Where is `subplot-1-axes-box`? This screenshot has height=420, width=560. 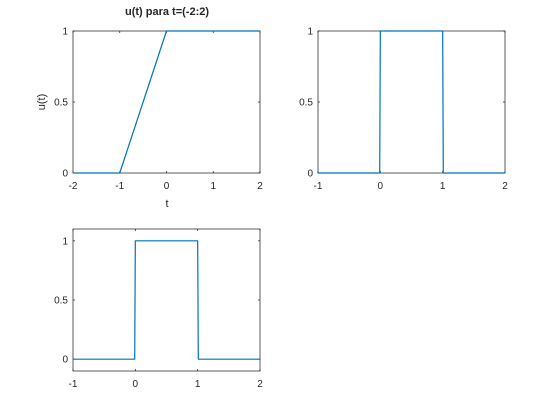
subplot-1-axes-box is located at coordinates (166, 102).